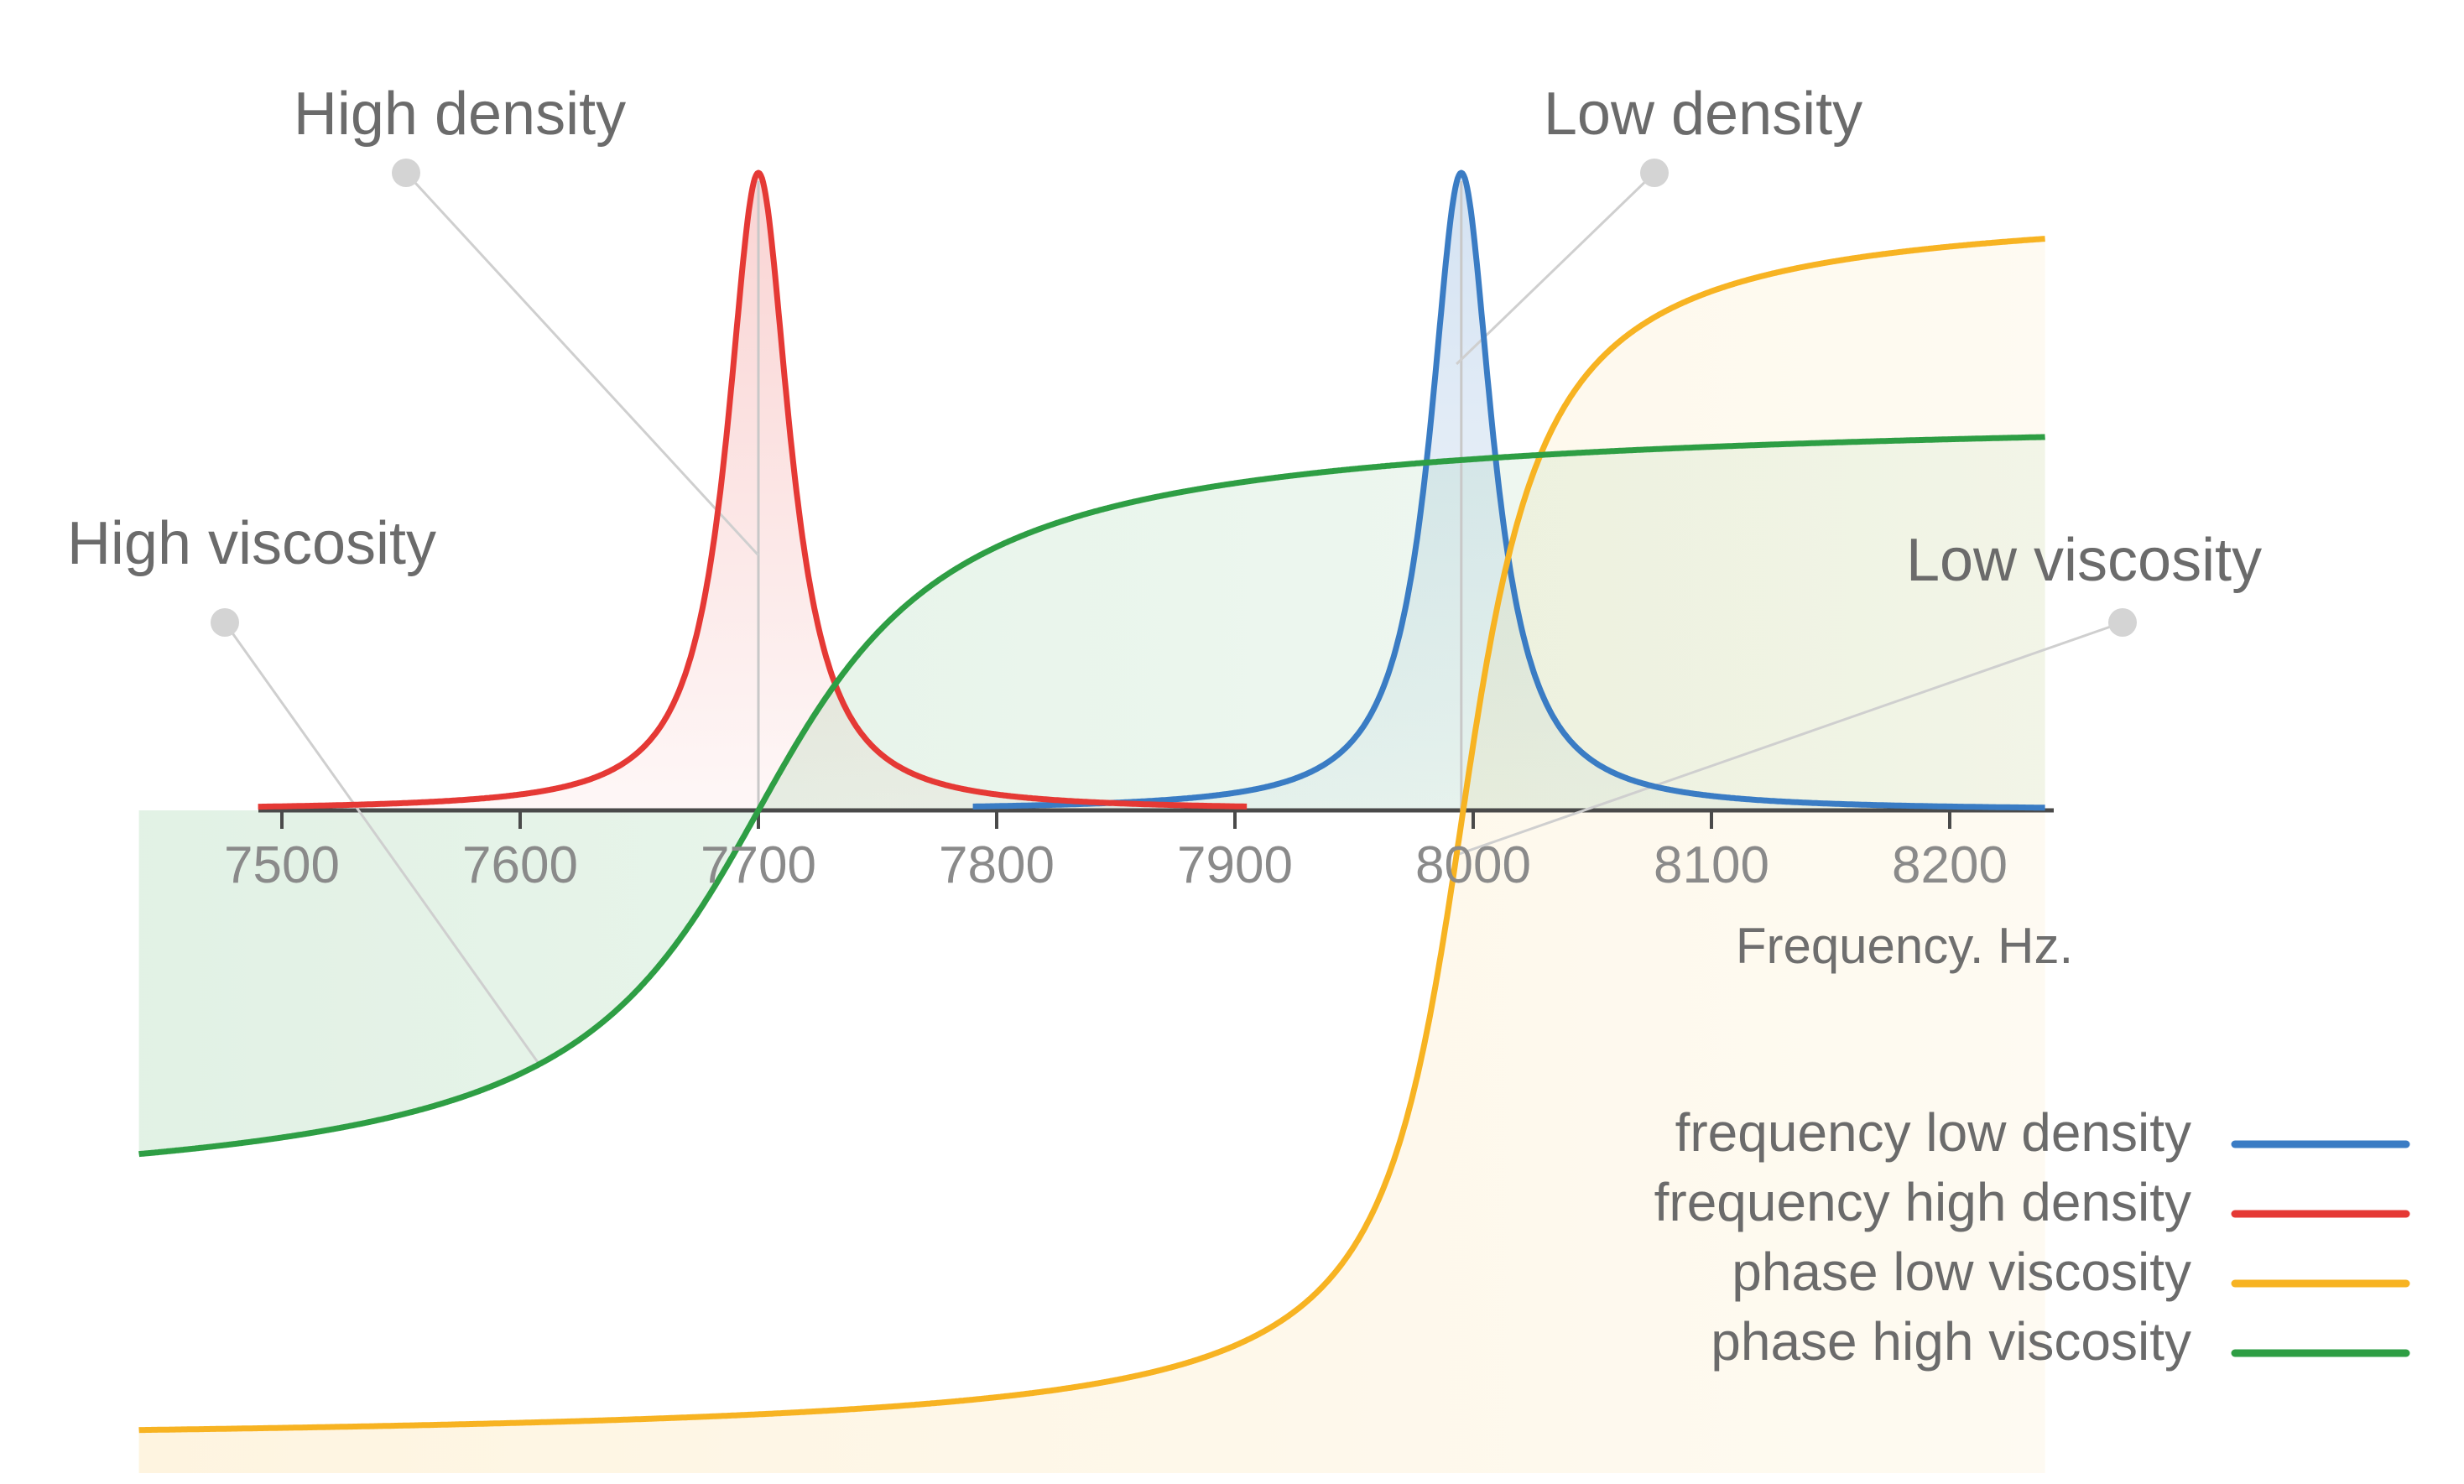  Describe the element at coordinates (1703, 114) in the screenshot. I see `annotation-label-1: Low density` at that location.